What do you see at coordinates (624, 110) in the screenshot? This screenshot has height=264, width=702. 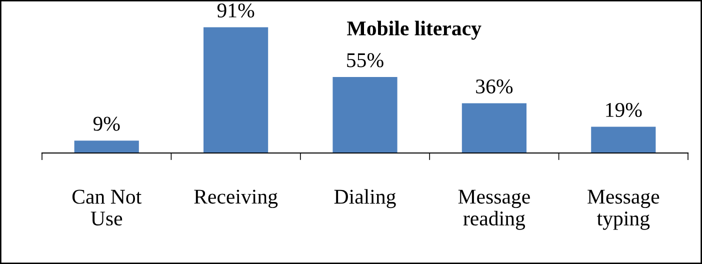 I see `data-label: 19%` at bounding box center [624, 110].